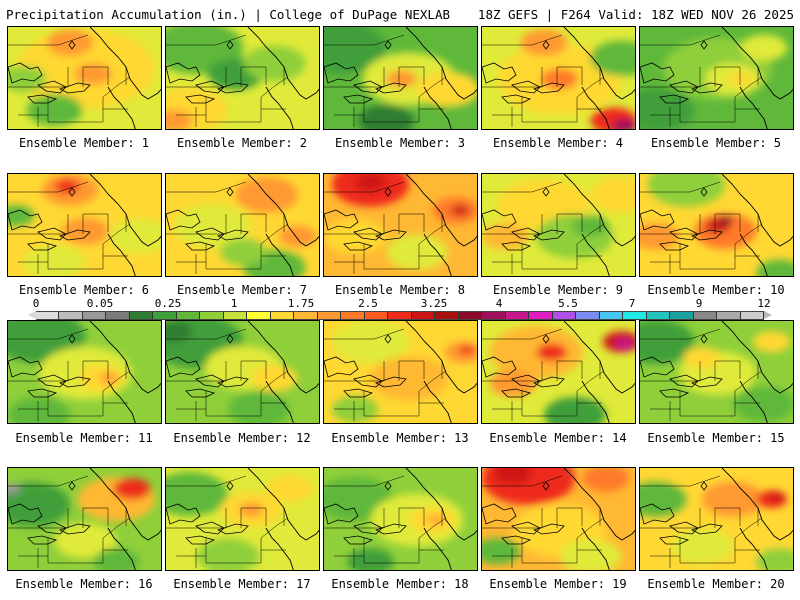 The image size is (800, 600). Describe the element at coordinates (100, 303) in the screenshot. I see `colorbar-tick-label: 0.05` at that location.